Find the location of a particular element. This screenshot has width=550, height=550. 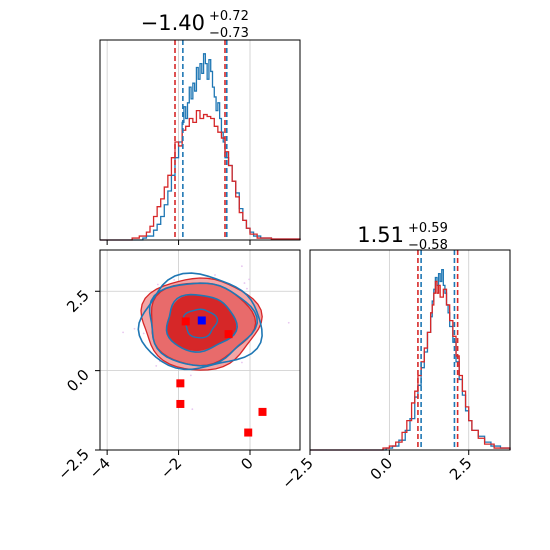

blue-square-point is located at coordinates (201, 320).